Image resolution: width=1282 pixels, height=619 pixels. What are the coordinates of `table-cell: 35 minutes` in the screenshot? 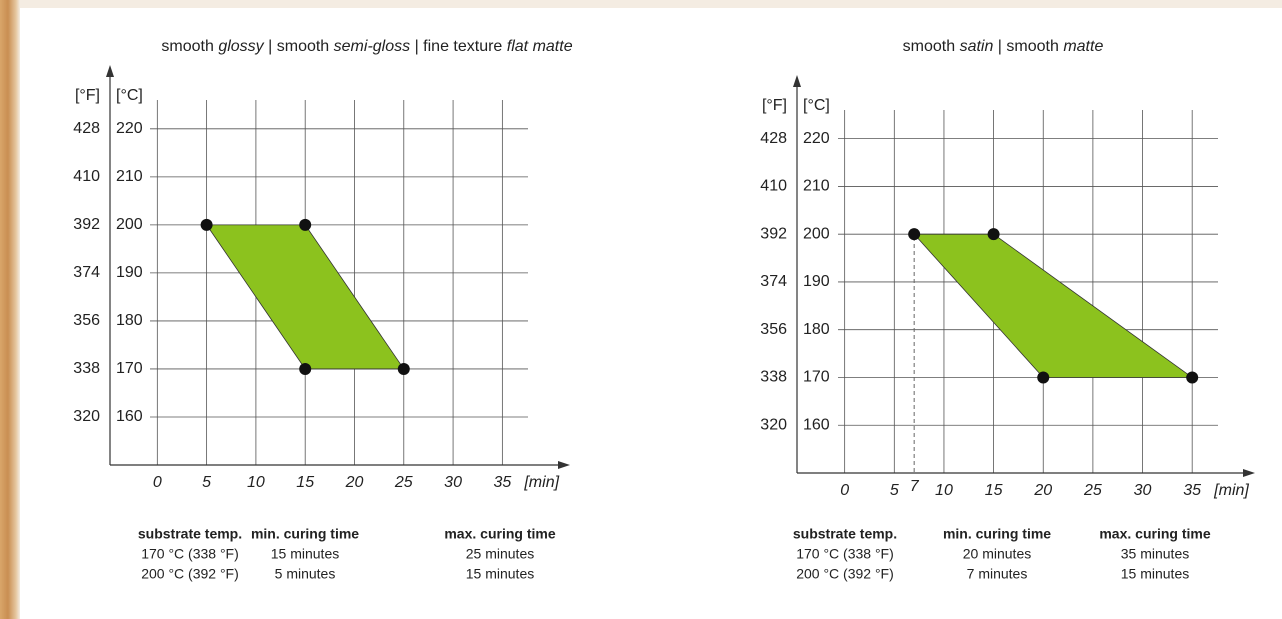 It's located at (1155, 554).